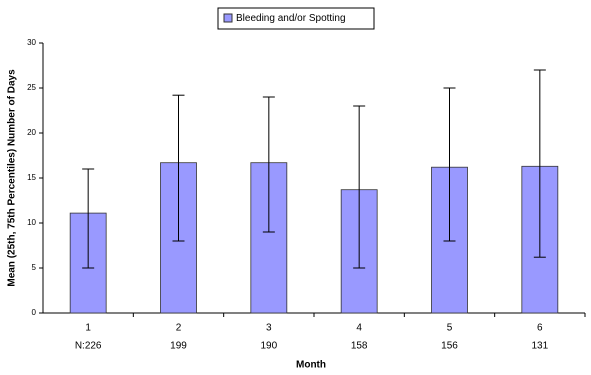 Image resolution: width=591 pixels, height=375 pixels. I want to click on legend-swatch, so click(228, 18).